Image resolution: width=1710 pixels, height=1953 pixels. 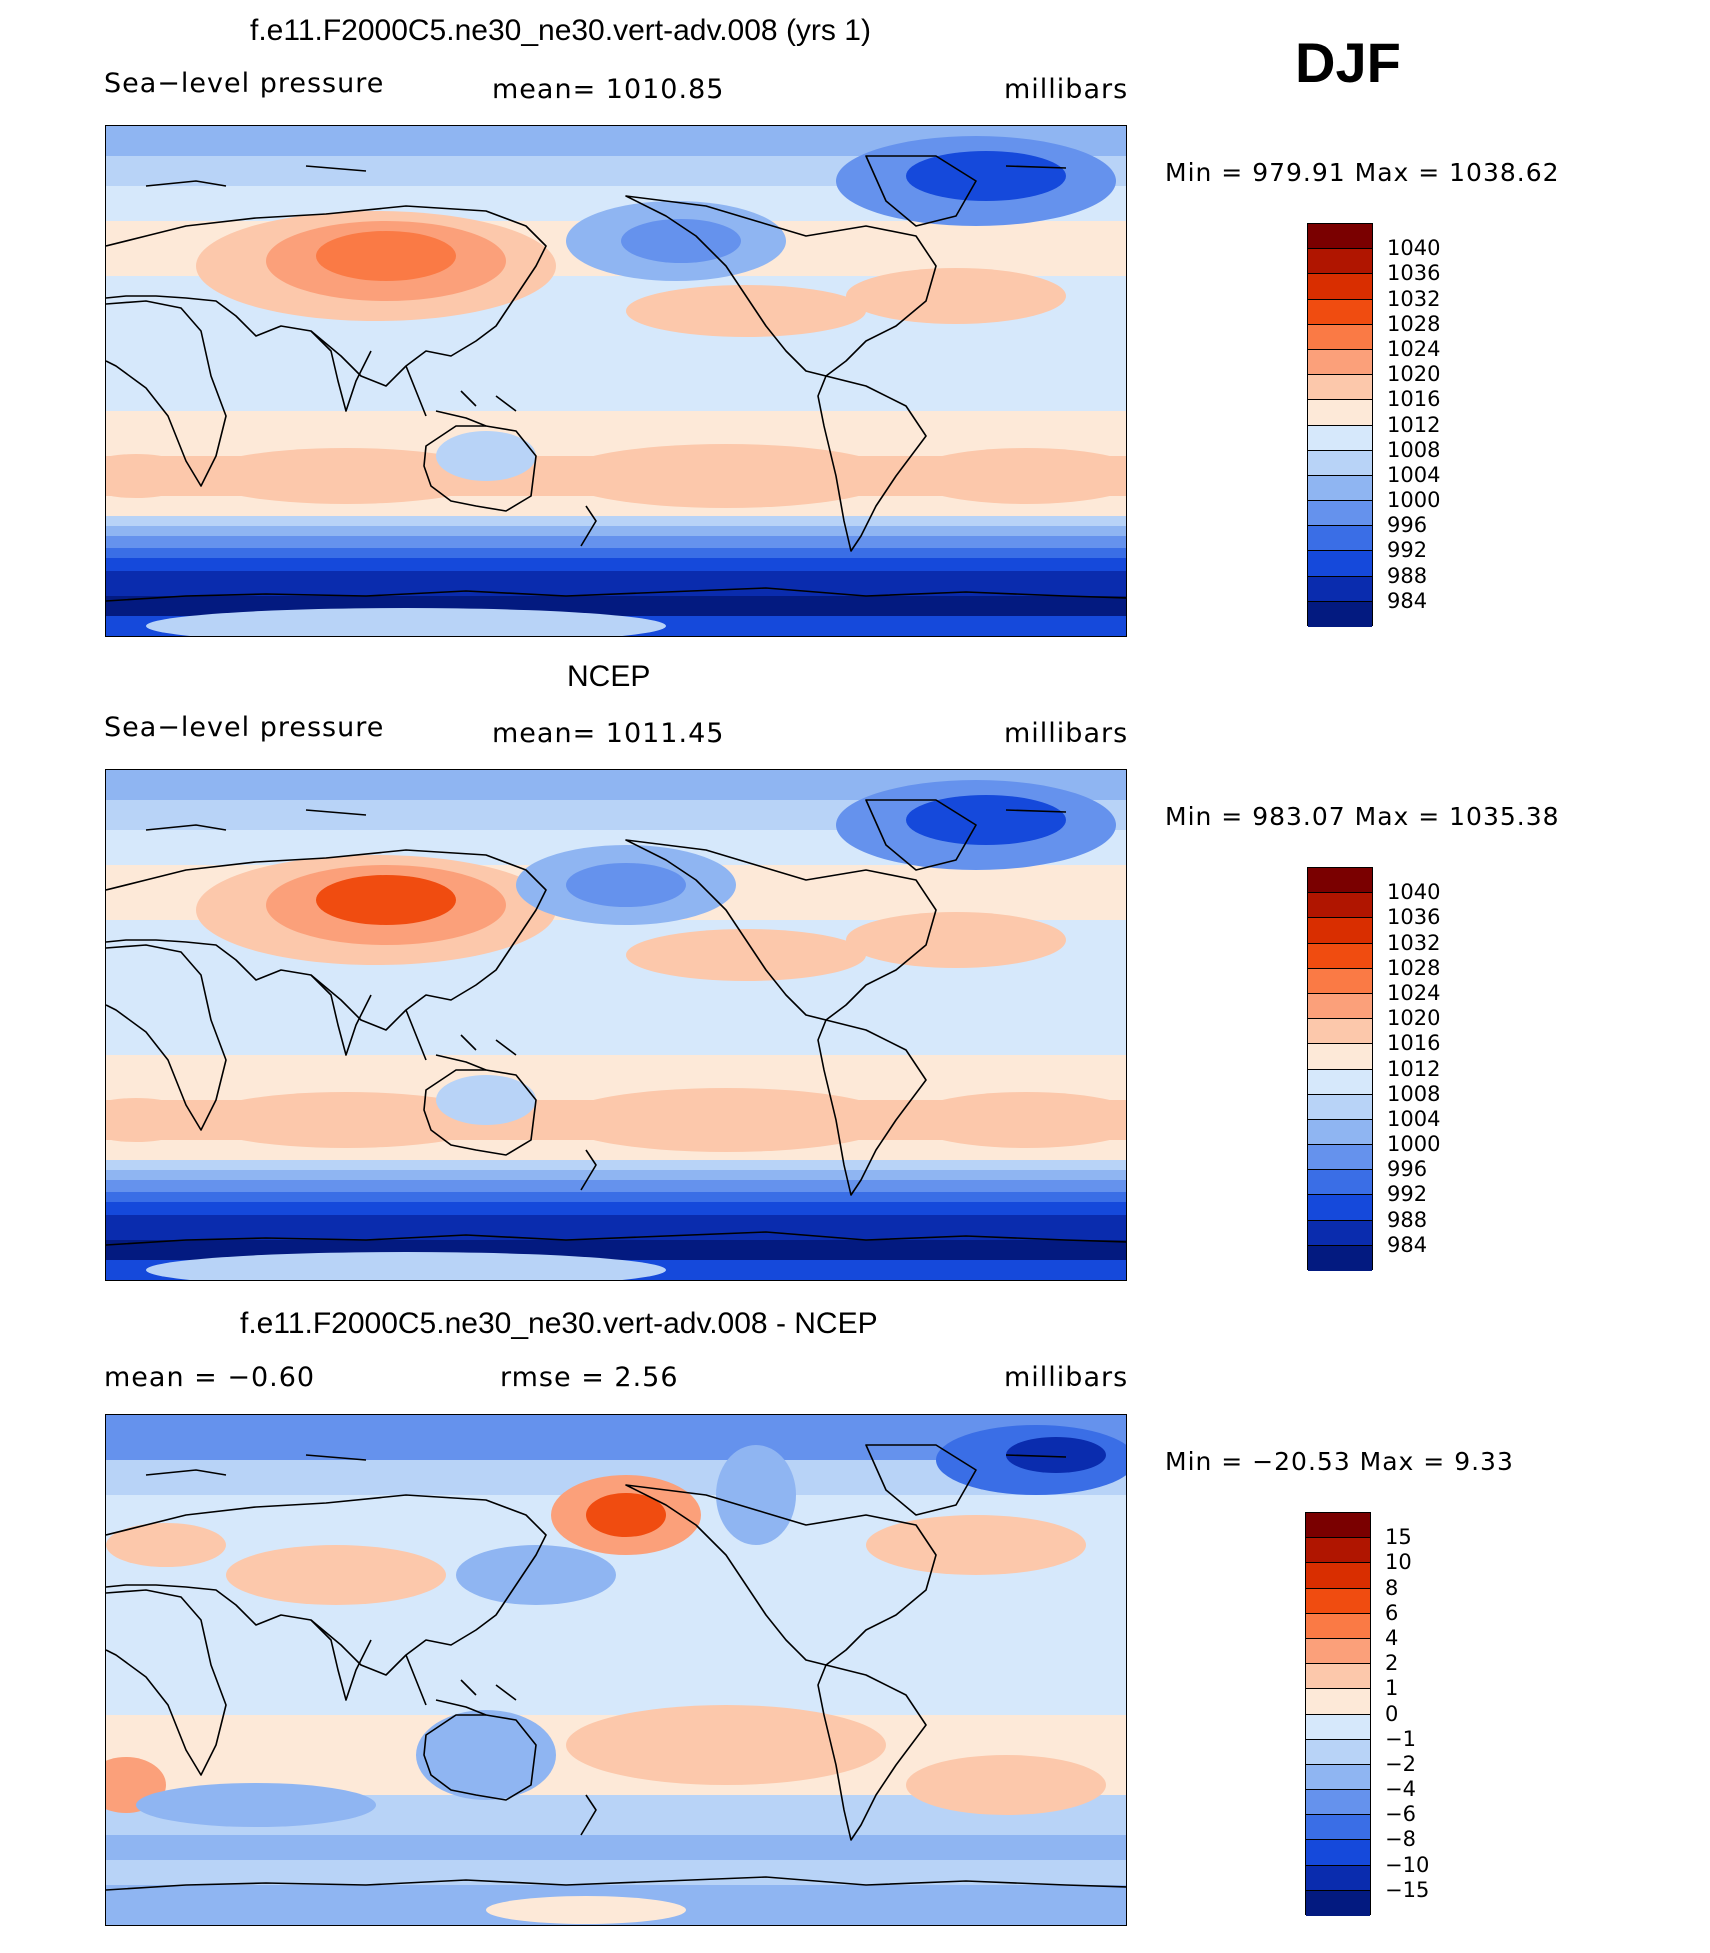 What do you see at coordinates (746, 311) in the screenshot?
I see `pacific-high-north` at bounding box center [746, 311].